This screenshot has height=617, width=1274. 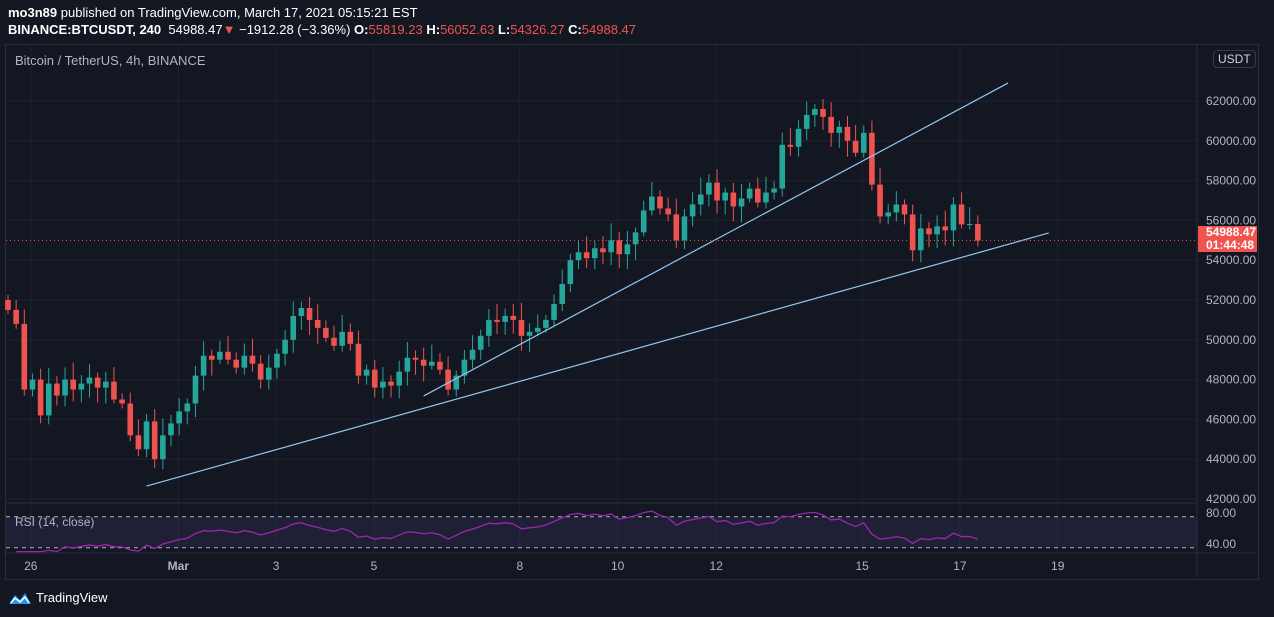 What do you see at coordinates (717, 566) in the screenshot?
I see `x-tick-label: 12` at bounding box center [717, 566].